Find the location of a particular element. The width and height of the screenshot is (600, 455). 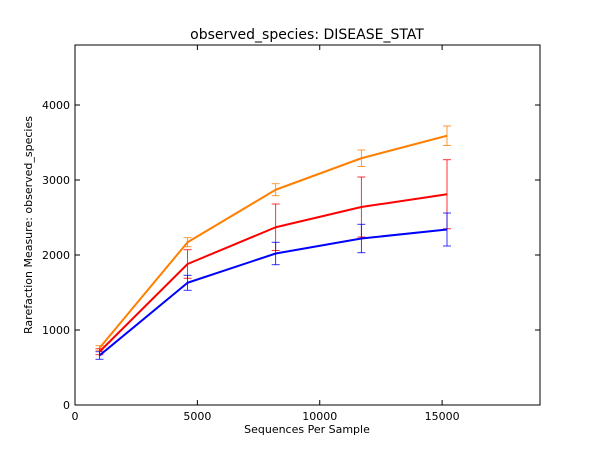

y-tick-label: 4000 is located at coordinates (56, 105).